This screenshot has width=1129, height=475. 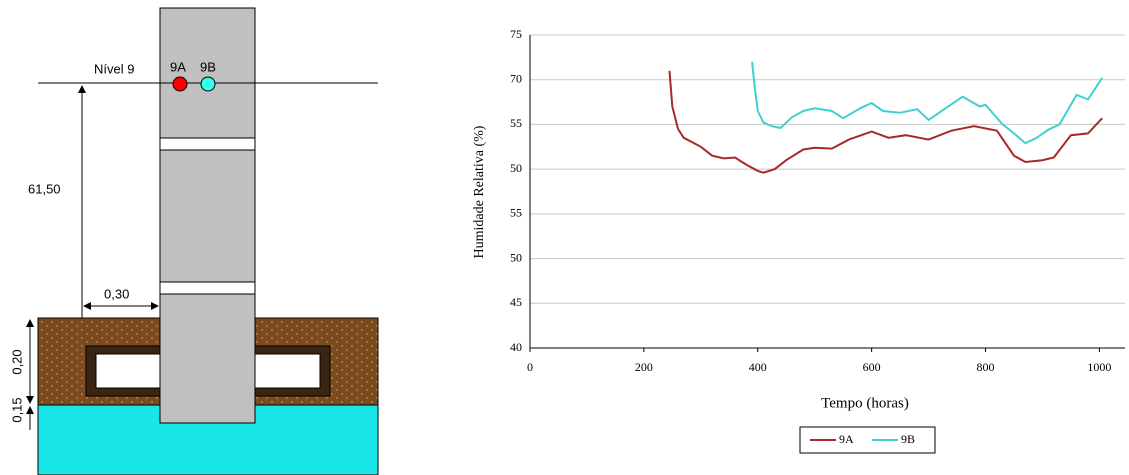 I want to click on level-label: Nível 9, so click(x=114, y=68).